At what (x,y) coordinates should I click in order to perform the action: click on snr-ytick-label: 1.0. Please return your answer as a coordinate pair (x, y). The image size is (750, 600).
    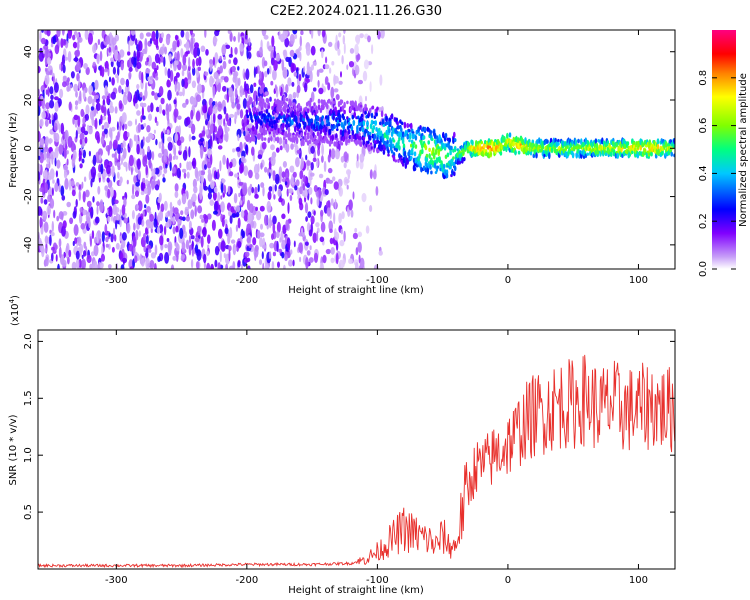
    Looking at the image, I should click on (28, 455).